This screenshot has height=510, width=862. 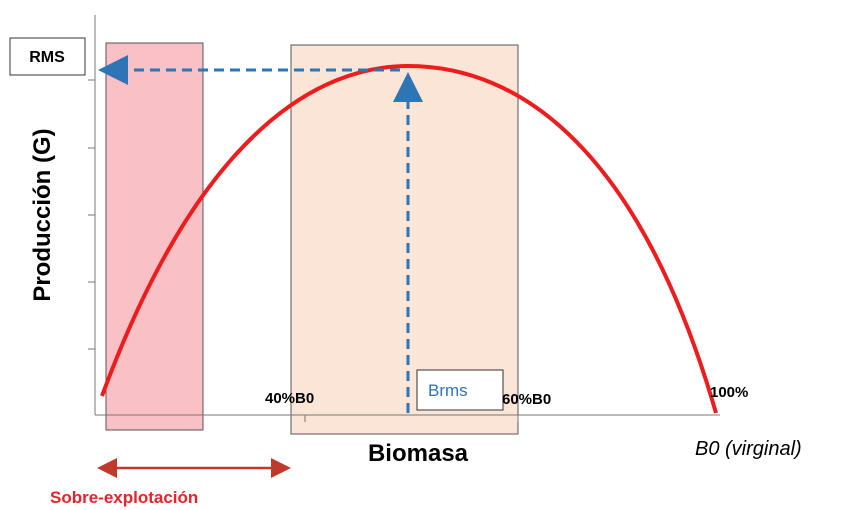 I want to click on rms-label: RMS, so click(x=47, y=57).